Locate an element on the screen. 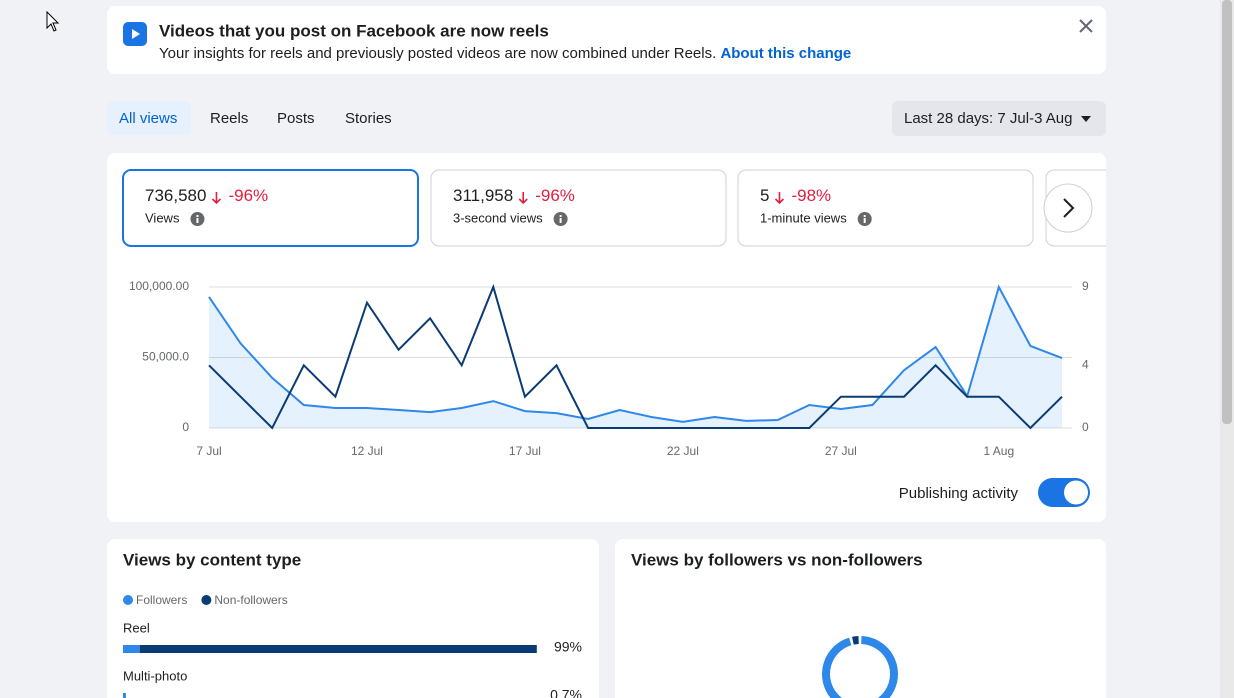  y2-tick-label: 4 is located at coordinates (1085, 365).